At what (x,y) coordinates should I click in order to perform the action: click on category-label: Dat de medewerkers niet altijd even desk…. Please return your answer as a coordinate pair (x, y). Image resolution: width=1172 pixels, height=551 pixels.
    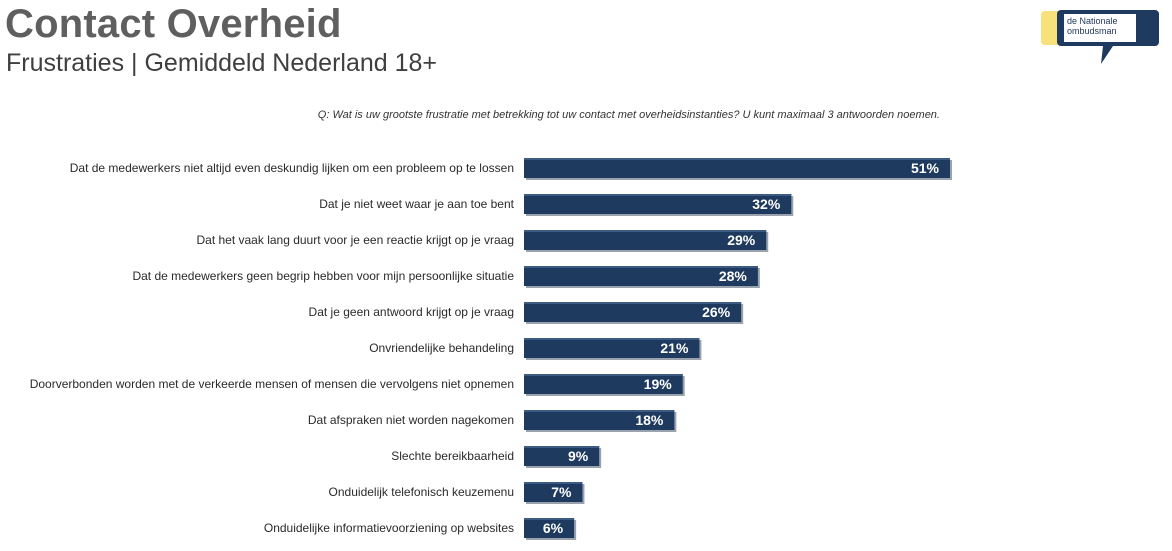
    Looking at the image, I should click on (292, 168).